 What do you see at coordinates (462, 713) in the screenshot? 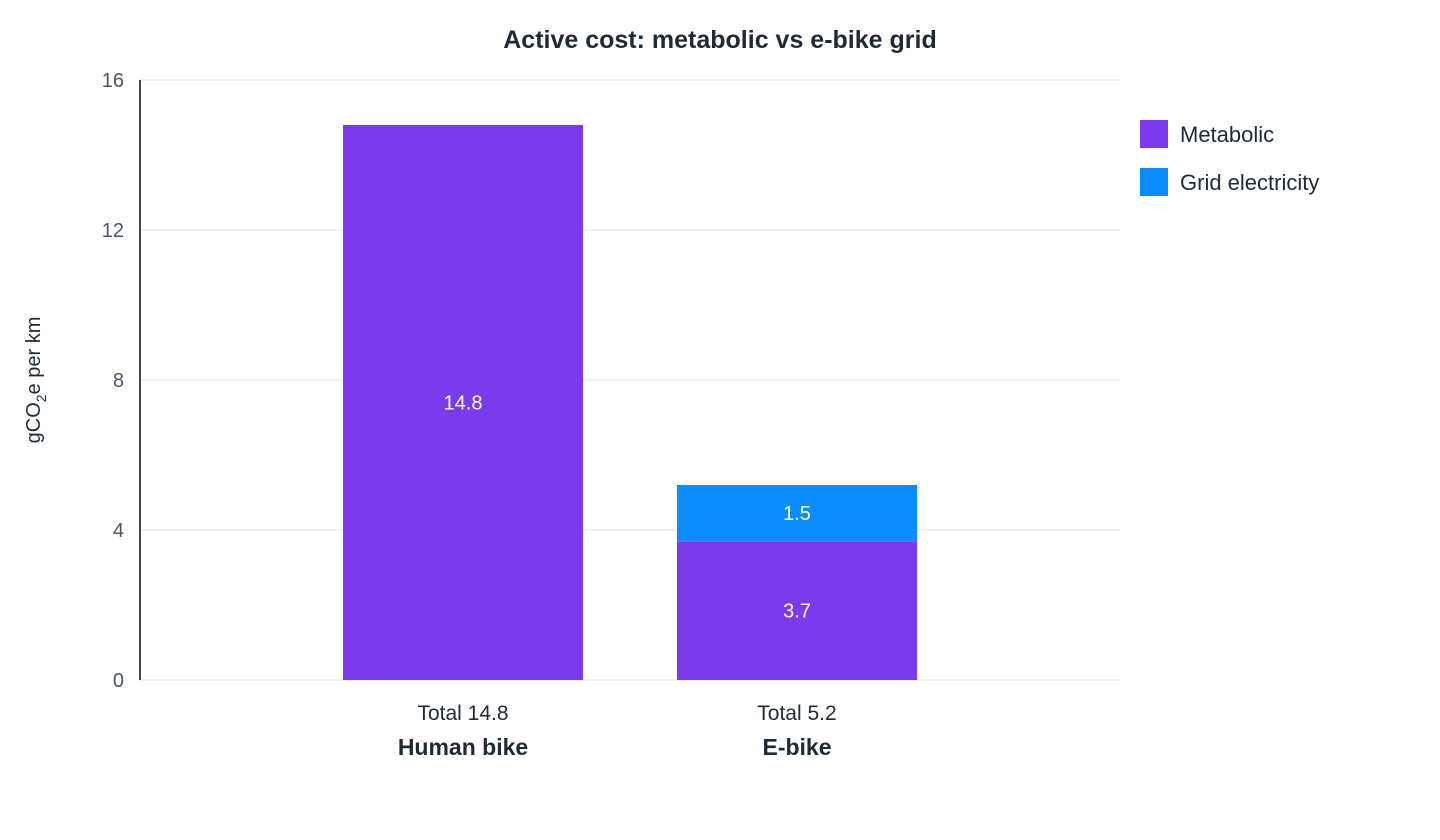
I see `bar-total-label: Total 14.8` at bounding box center [462, 713].